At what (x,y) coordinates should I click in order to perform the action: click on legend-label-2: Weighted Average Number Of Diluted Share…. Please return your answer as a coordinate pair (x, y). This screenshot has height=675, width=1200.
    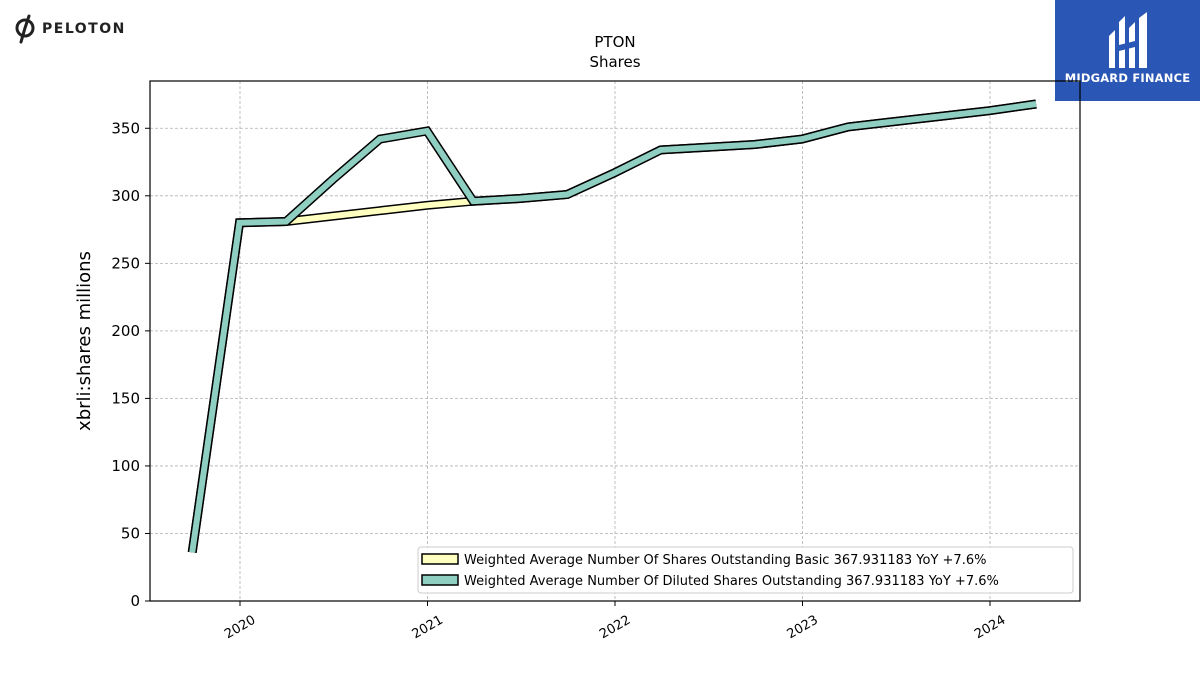
    Looking at the image, I should click on (731, 581).